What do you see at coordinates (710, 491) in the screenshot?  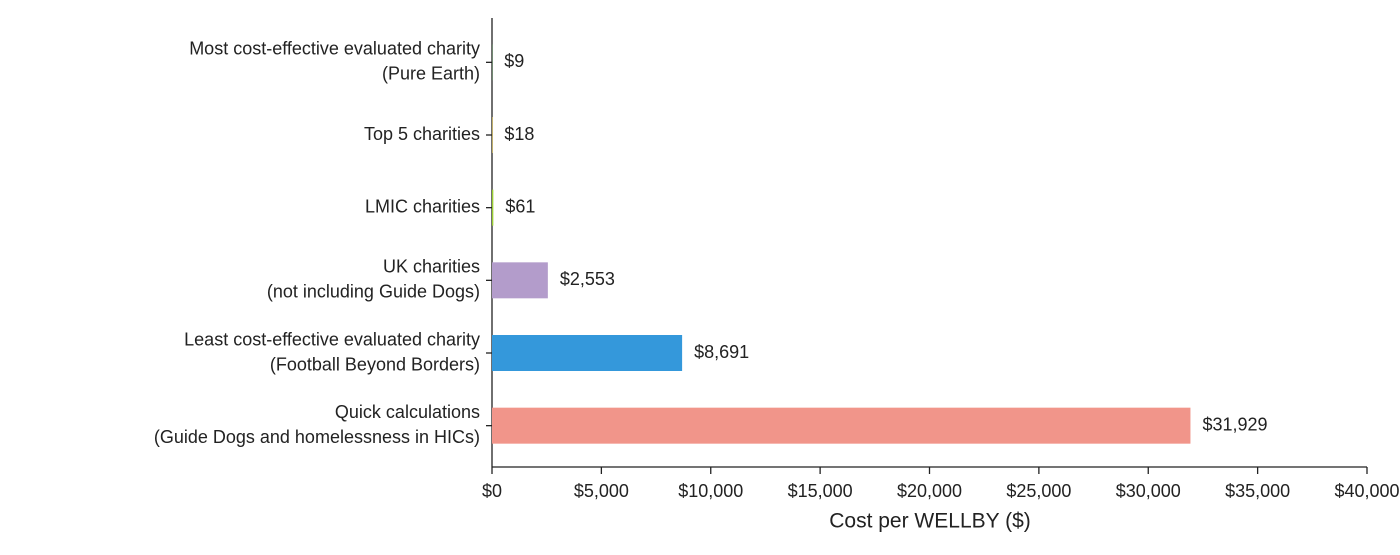 I see `x-tick-label: $10,000` at bounding box center [710, 491].